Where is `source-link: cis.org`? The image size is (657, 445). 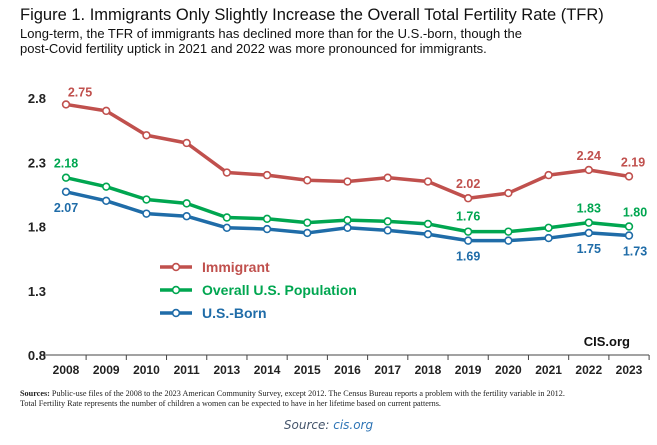 source-link: cis.org is located at coordinates (353, 425).